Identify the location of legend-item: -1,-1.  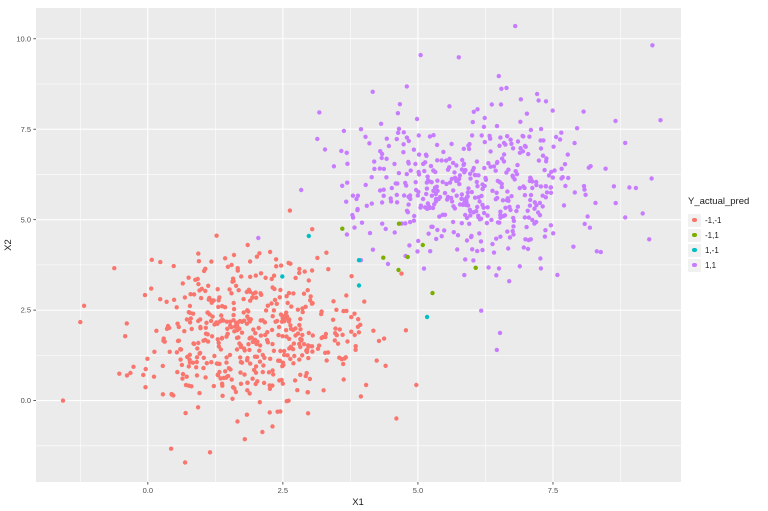
(718, 220).